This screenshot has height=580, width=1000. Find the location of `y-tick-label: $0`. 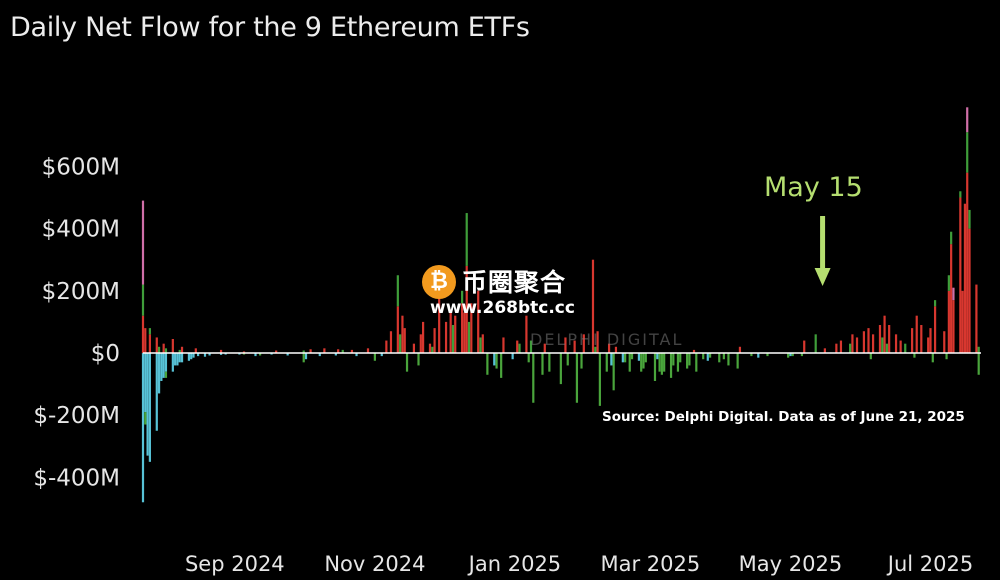

y-tick-label: $0 is located at coordinates (105, 354).